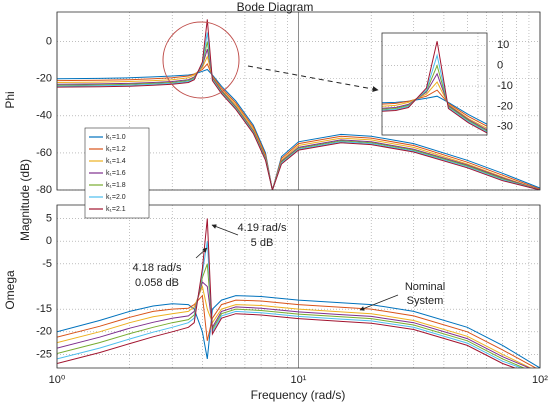 The height and width of the screenshot is (407, 550). I want to click on top-y-label: Phi, so click(10, 99).